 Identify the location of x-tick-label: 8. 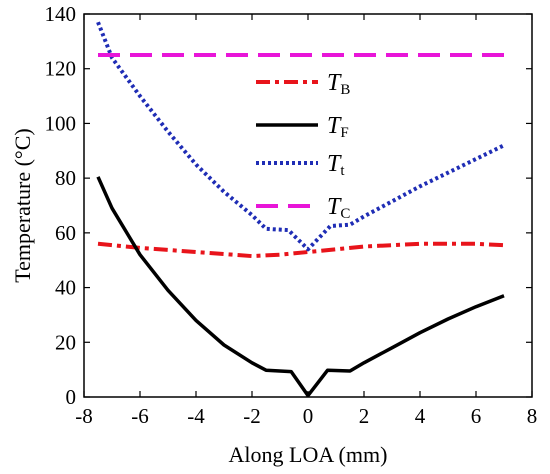
(532, 416).